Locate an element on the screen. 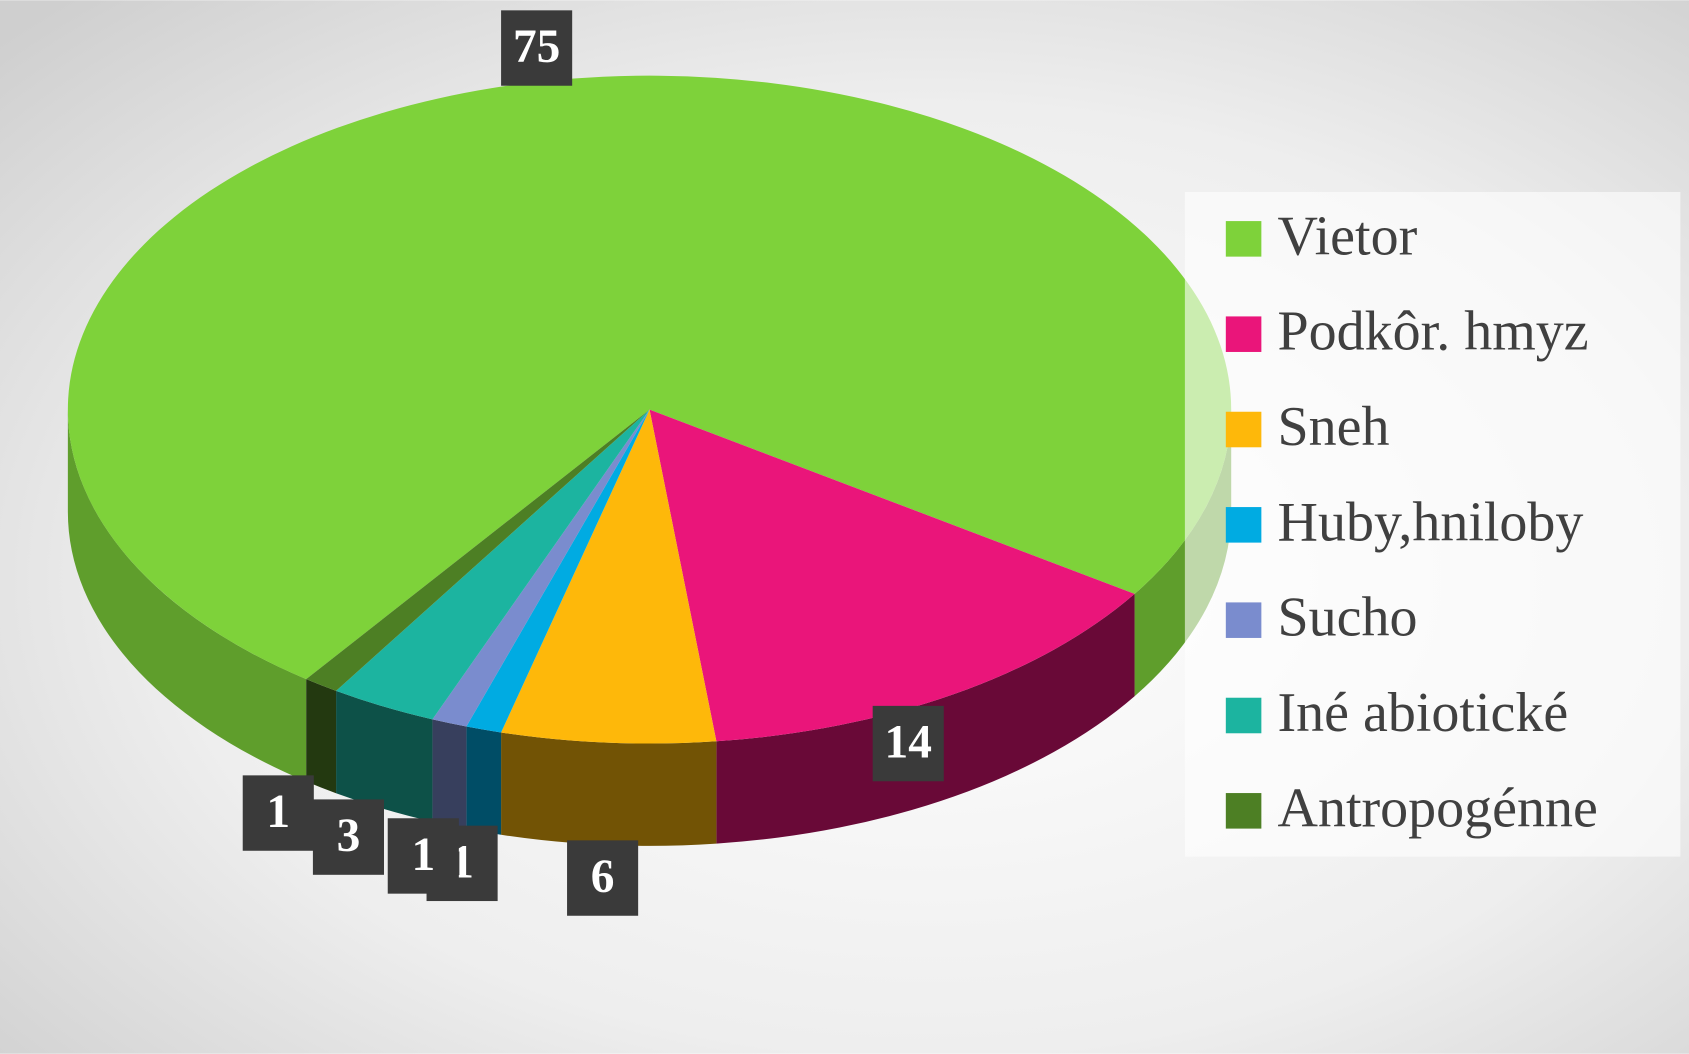 Image resolution: width=1689 pixels, height=1054 pixels. legend-label: Sneh is located at coordinates (1334, 427).